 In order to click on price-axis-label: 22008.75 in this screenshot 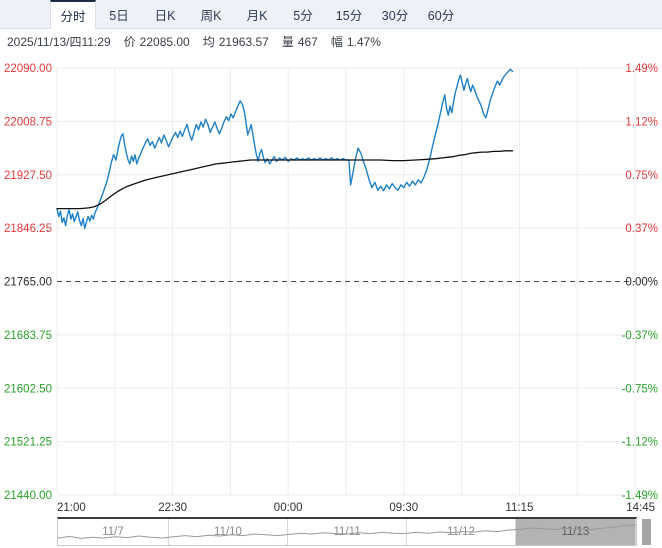, I will do `click(28, 122)`.